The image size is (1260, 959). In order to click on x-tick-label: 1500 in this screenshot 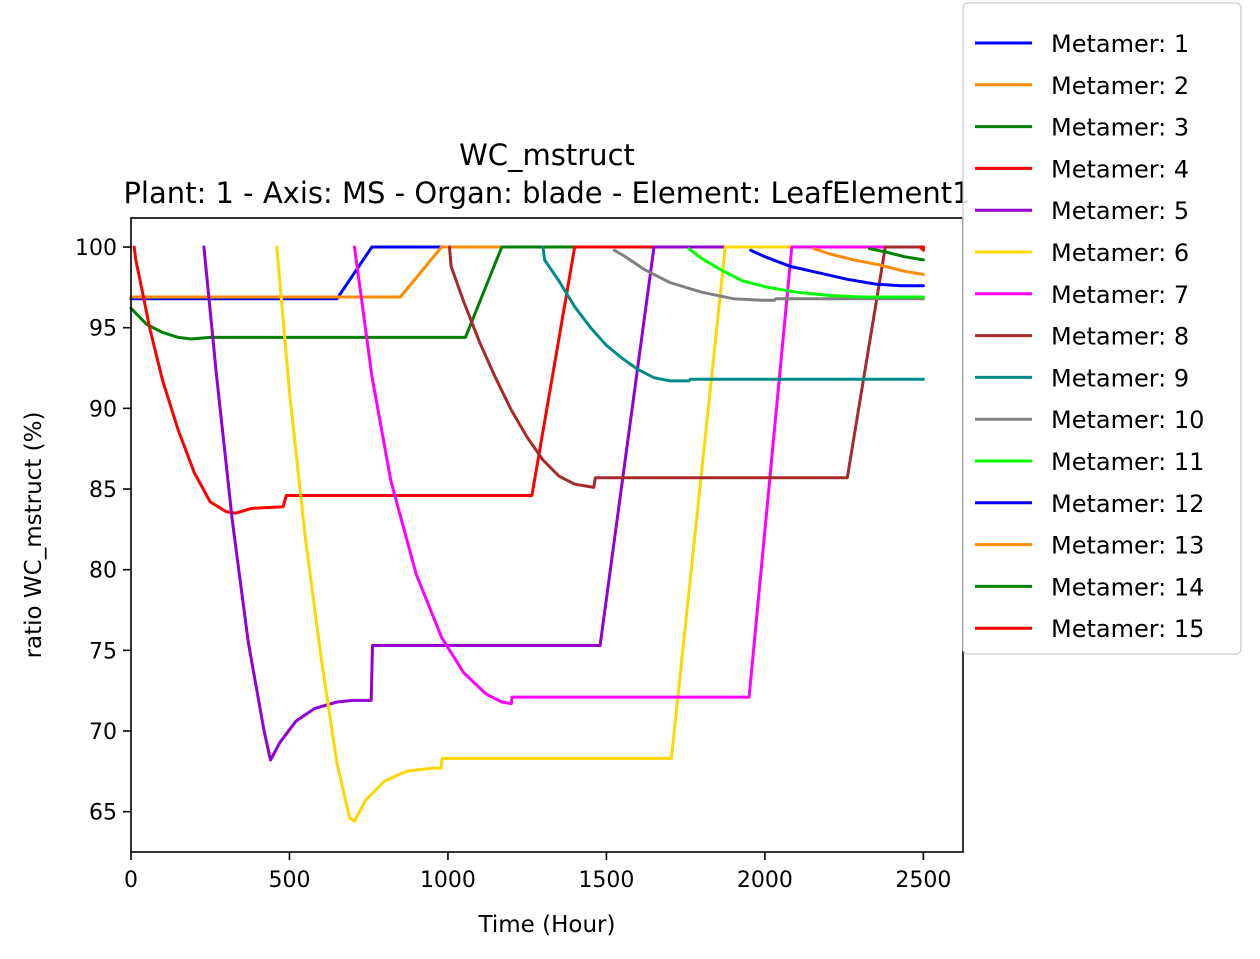, I will do `click(606, 880)`.